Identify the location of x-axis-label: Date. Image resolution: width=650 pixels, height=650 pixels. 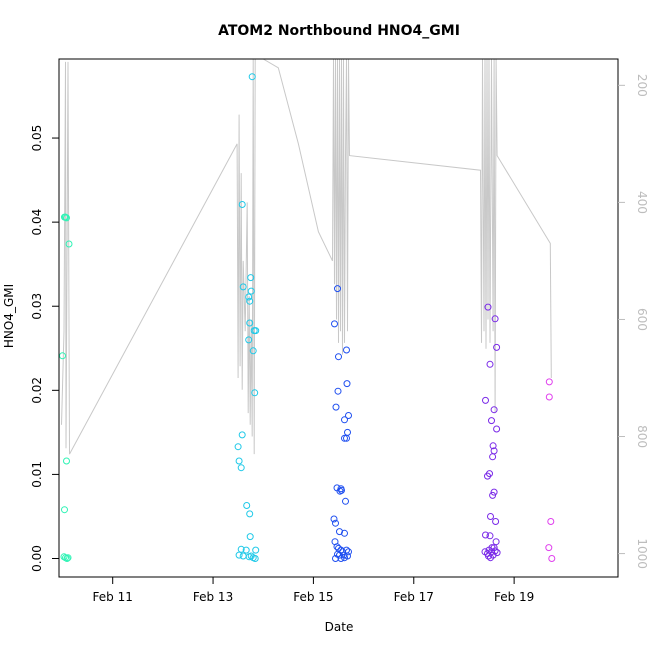
(339, 627).